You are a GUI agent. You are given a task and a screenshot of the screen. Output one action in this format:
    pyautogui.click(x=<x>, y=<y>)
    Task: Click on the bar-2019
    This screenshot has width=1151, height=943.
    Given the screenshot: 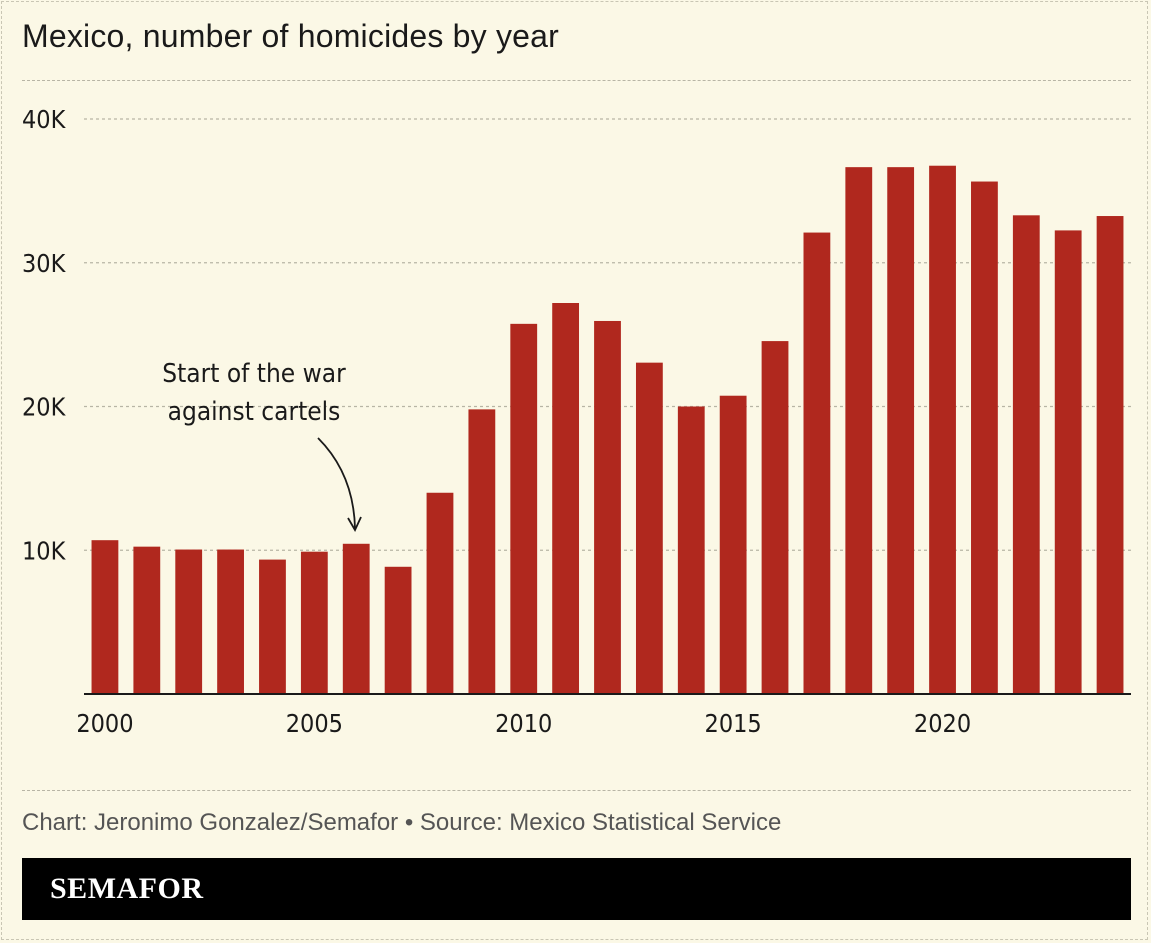 What is the action you would take?
    pyautogui.click(x=901, y=430)
    